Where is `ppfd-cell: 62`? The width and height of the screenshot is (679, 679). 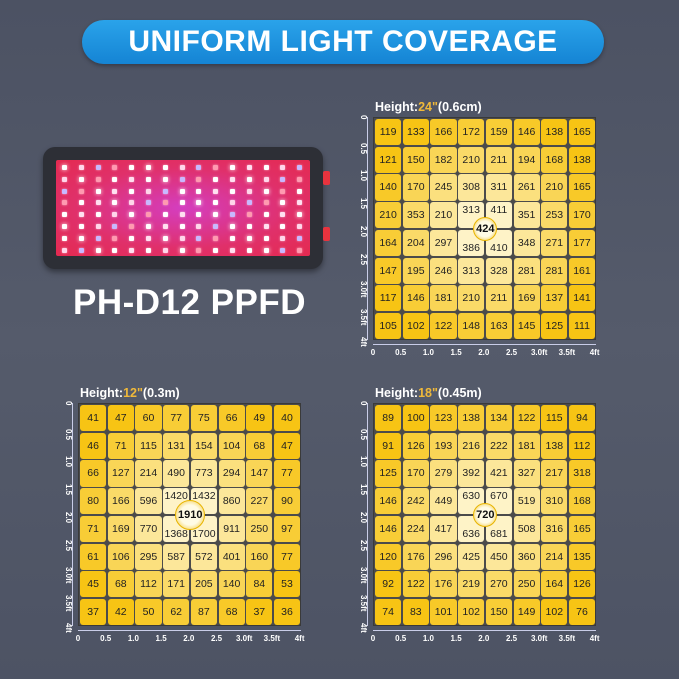 ppfd-cell: 62 is located at coordinates (176, 612).